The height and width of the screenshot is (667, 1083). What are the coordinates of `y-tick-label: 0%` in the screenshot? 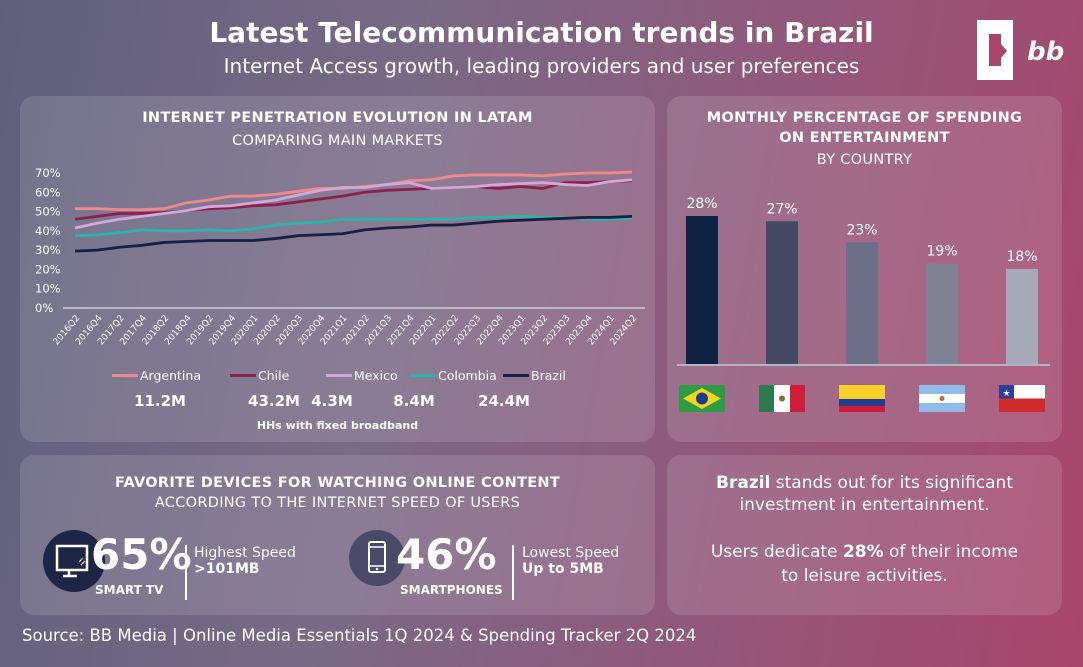 It's located at (44, 308).